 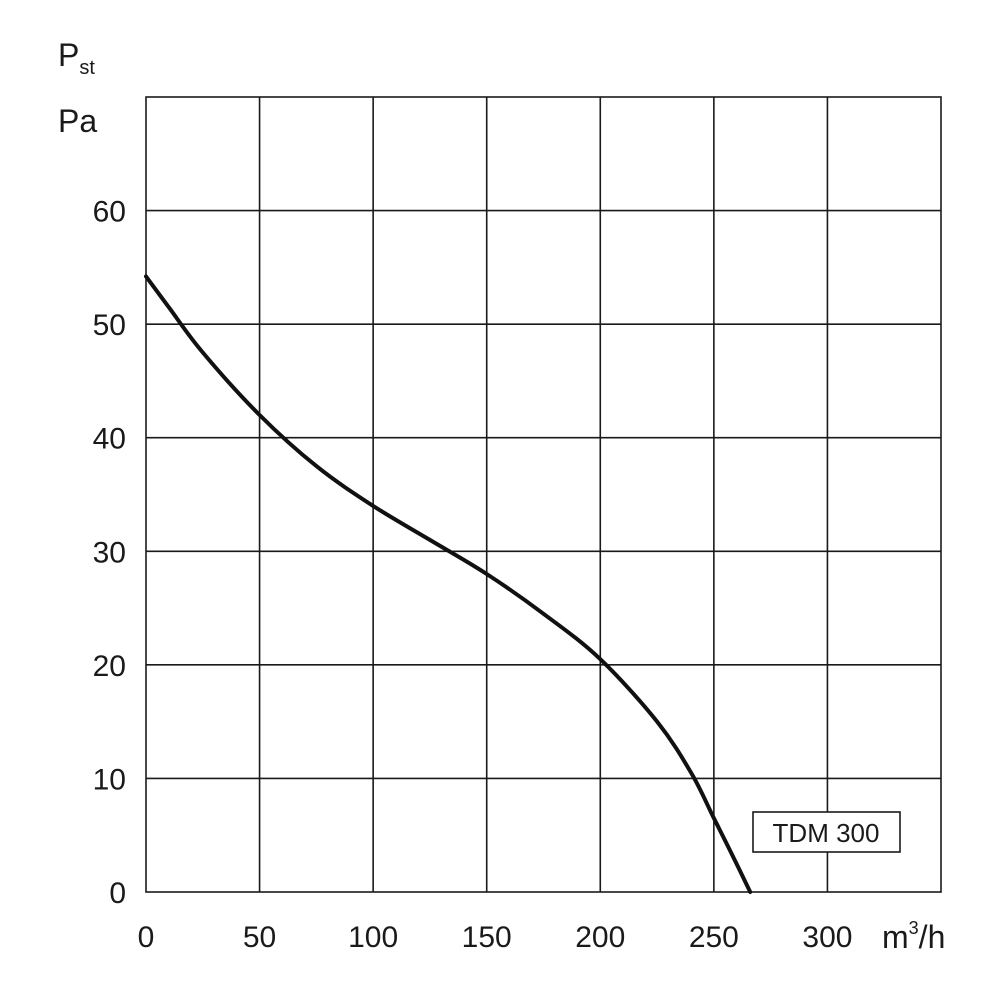 What do you see at coordinates (109, 779) in the screenshot?
I see `y-tick-label: 10` at bounding box center [109, 779].